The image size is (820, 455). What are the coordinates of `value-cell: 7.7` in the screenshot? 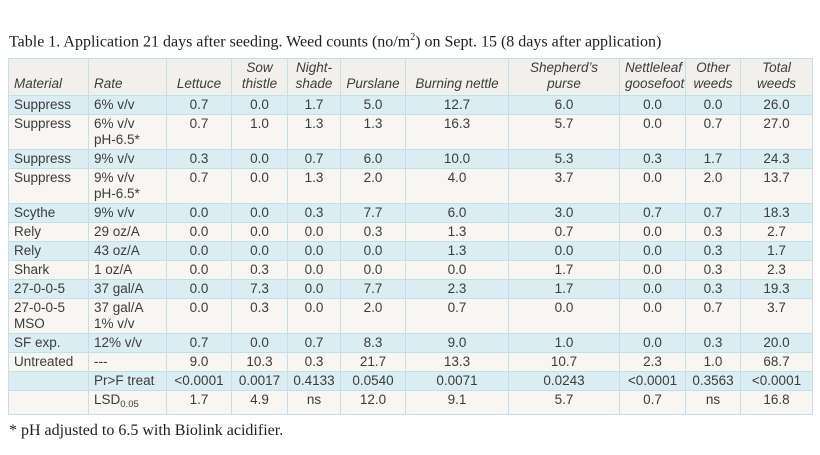 It's located at (373, 289).